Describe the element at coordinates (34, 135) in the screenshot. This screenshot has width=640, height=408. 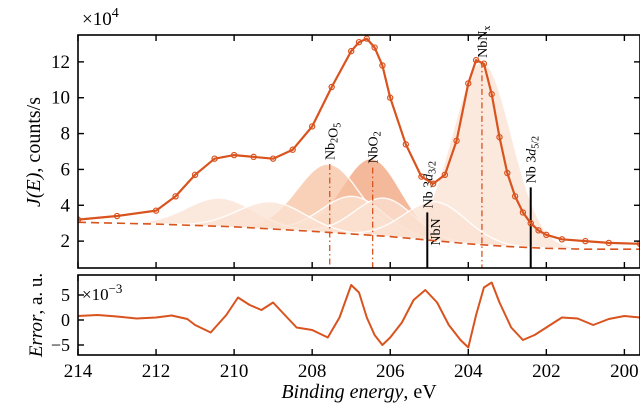
I see `spectrum-y-label-unit: , counts/s` at that location.